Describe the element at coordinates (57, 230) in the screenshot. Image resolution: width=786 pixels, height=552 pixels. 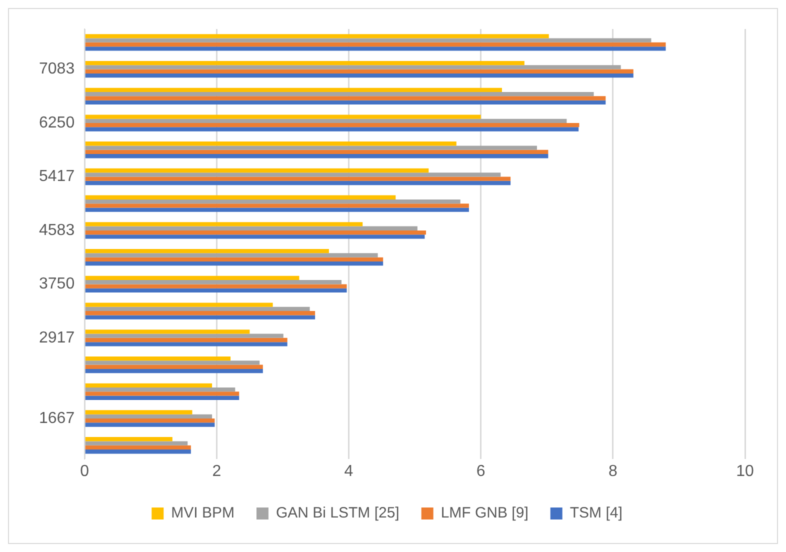
I see `y-tick-label: 4583` at that location.